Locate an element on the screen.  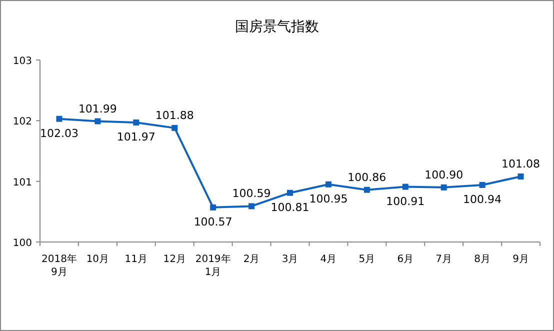
x-tick-label: 10月 is located at coordinates (98, 259).